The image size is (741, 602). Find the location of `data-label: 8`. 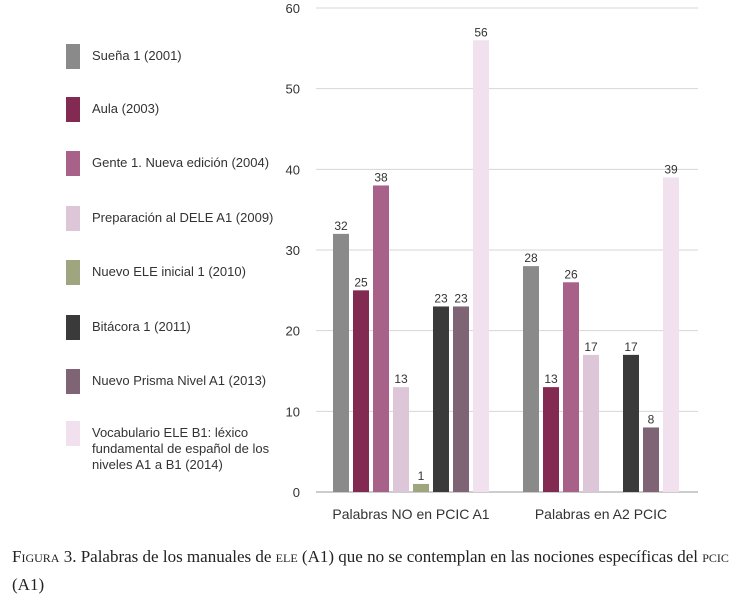

data-label: 8 is located at coordinates (651, 419).